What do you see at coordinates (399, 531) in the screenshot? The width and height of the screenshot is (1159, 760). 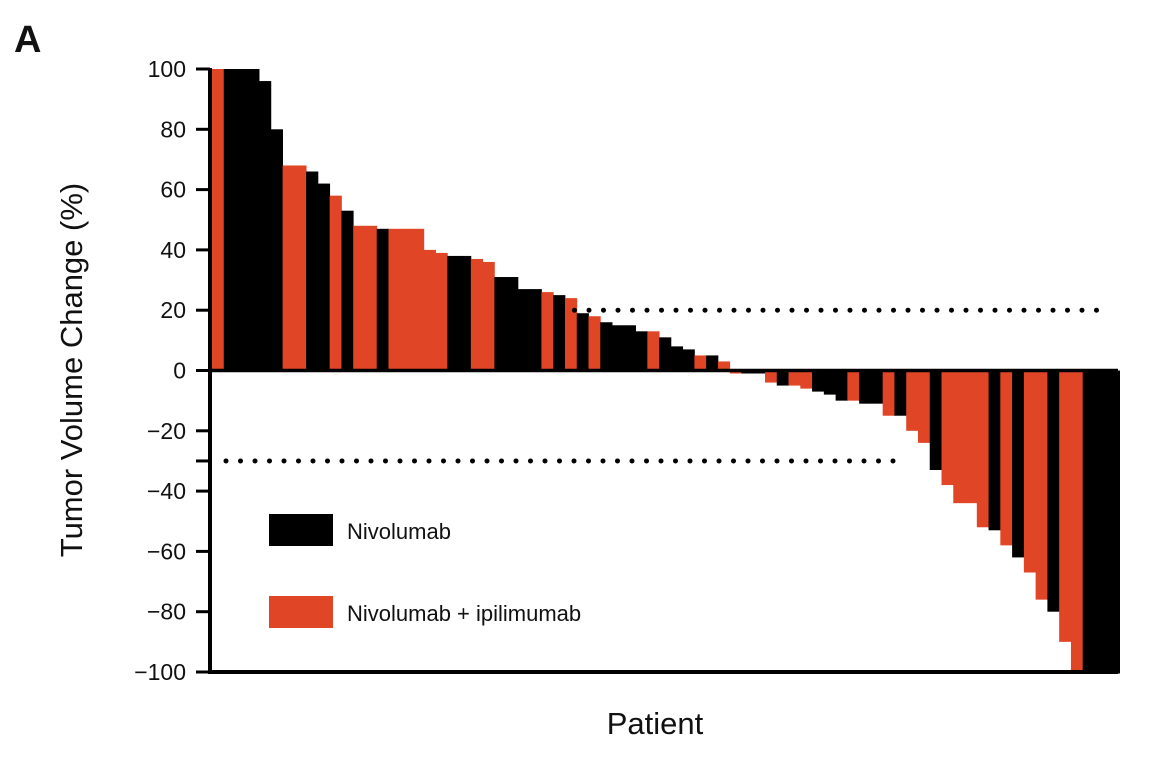 I see `legend-label-nivolumab: Nivolumab` at bounding box center [399, 531].